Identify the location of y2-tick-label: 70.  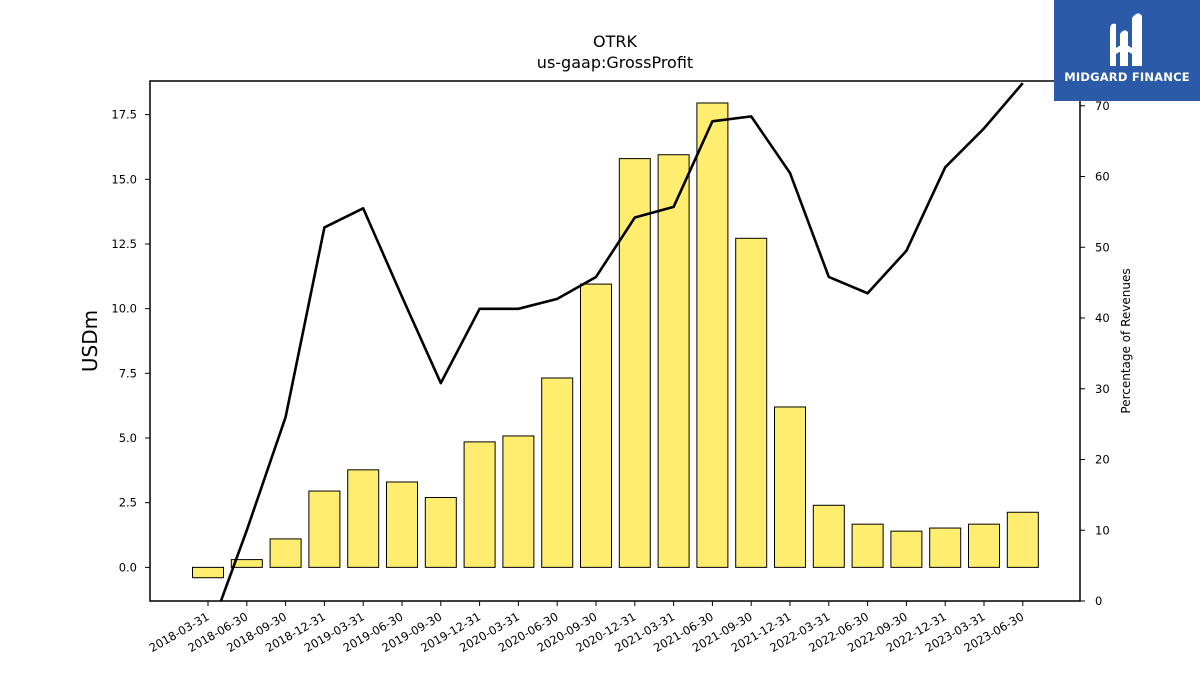
(1102, 106).